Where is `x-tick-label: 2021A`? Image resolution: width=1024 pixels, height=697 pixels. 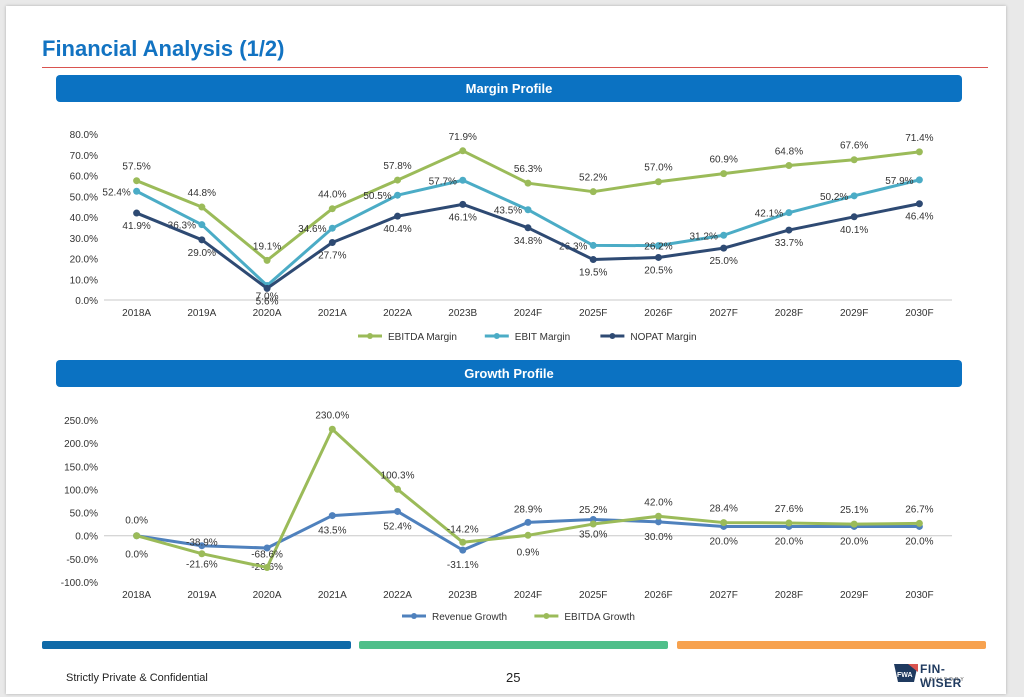
x-tick-label: 2021A is located at coordinates (332, 313).